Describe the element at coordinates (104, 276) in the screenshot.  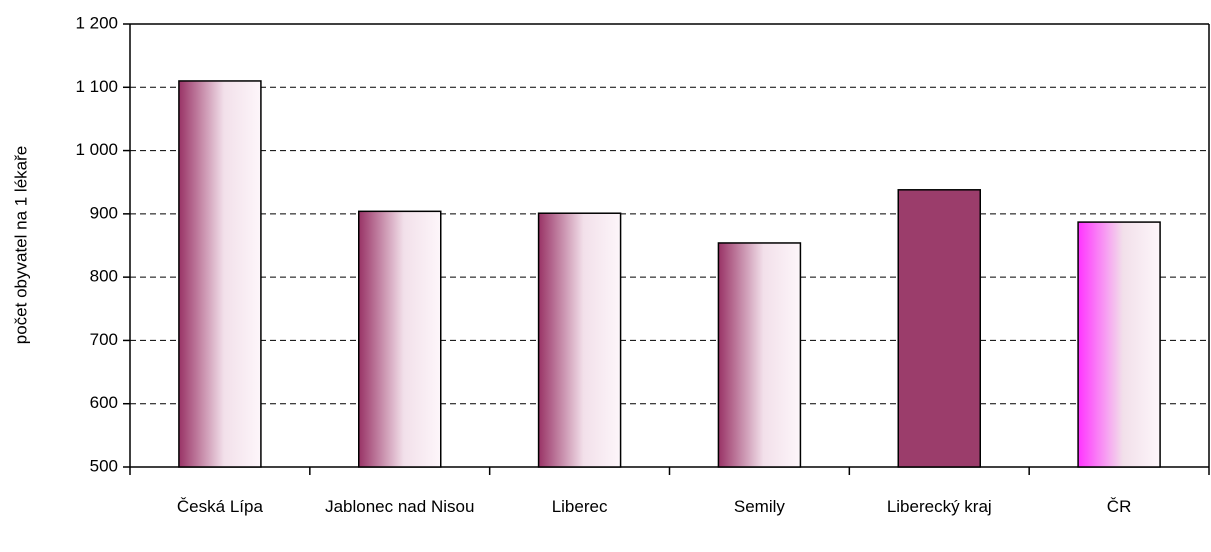
I see `y-tick-label: 800` at that location.